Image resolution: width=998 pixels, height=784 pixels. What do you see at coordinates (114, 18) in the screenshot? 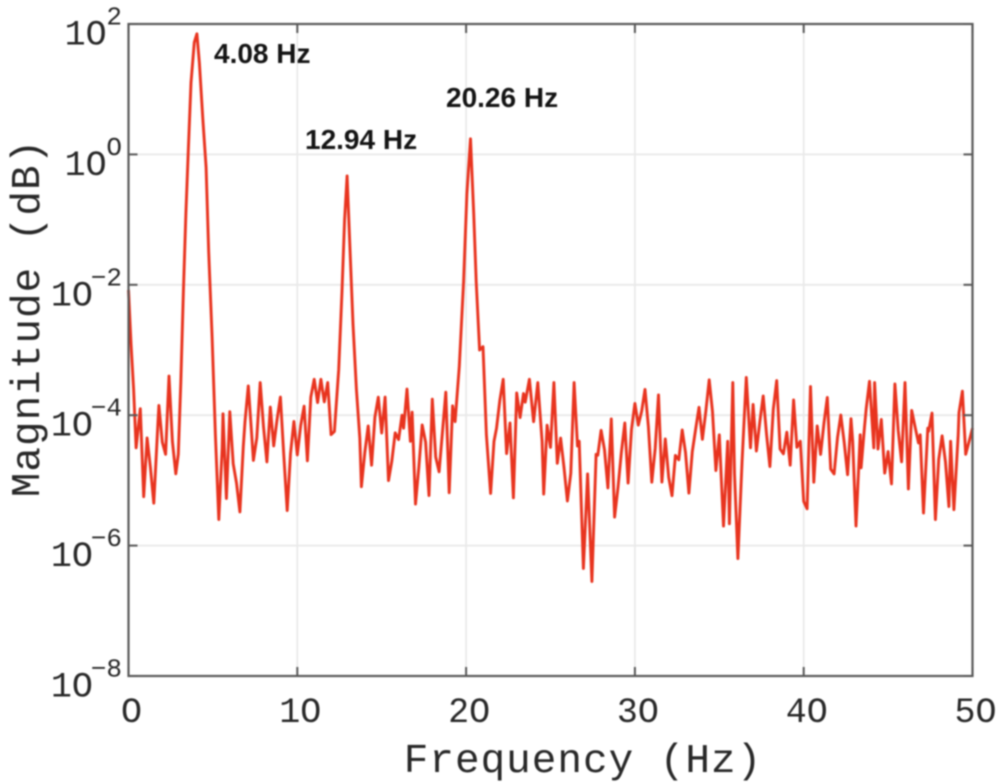
I see `svg-text: 2` at bounding box center [114, 18].